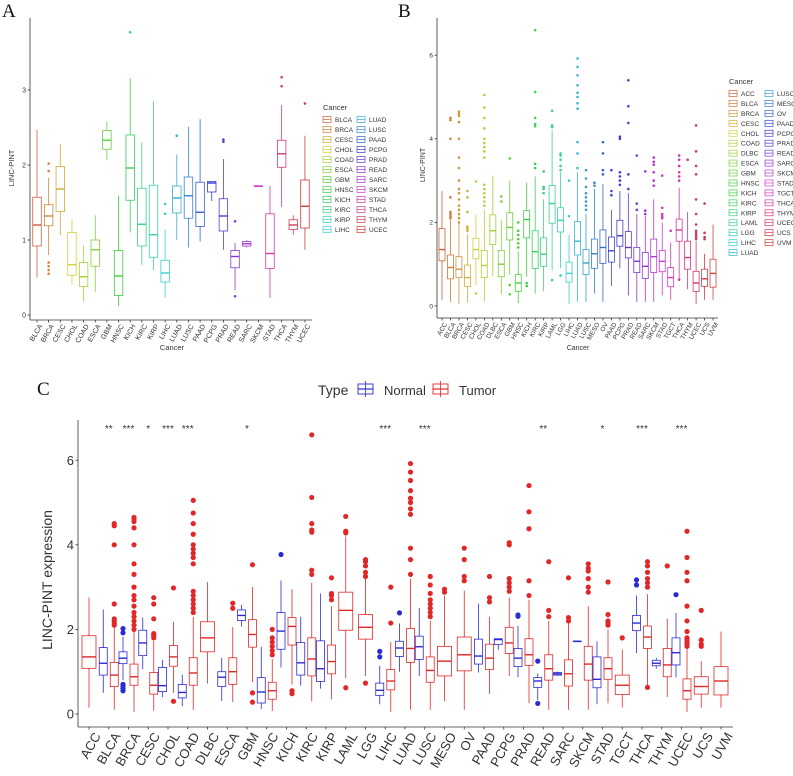 The height and width of the screenshot is (776, 793). I want to click on legend-label: LUSC, so click(785, 94).